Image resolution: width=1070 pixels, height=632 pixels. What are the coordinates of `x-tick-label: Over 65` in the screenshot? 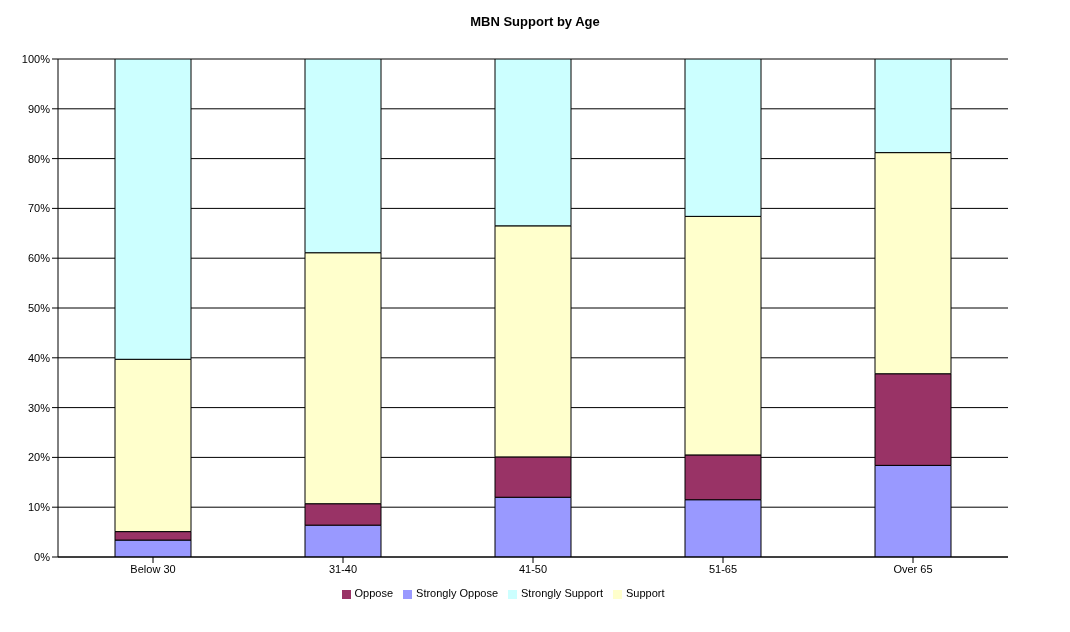 It's located at (913, 568).